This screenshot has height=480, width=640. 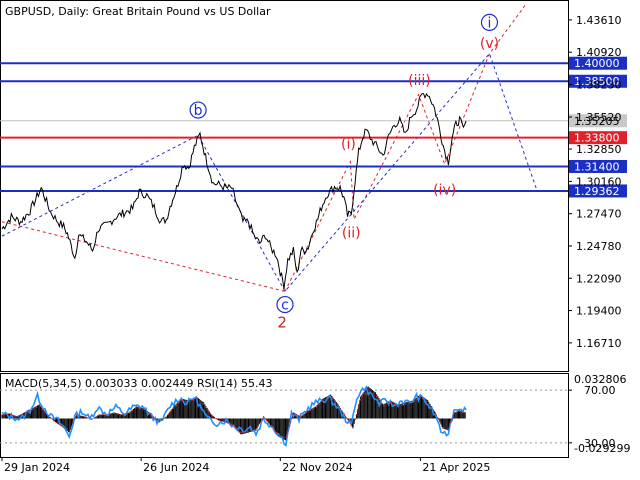 What do you see at coordinates (234, 414) in the screenshot?
I see `macd-signal-line` at bounding box center [234, 414].